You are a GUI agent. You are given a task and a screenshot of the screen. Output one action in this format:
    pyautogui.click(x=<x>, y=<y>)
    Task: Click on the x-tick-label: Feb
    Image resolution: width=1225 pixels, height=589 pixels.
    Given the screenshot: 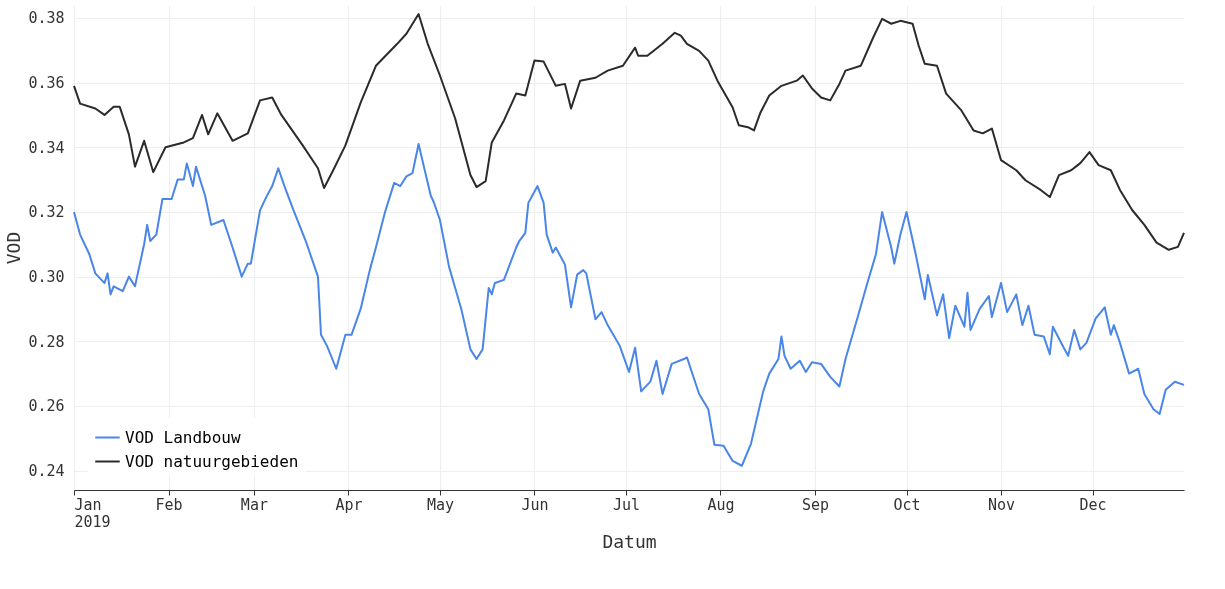 What is the action you would take?
    pyautogui.click(x=169, y=504)
    